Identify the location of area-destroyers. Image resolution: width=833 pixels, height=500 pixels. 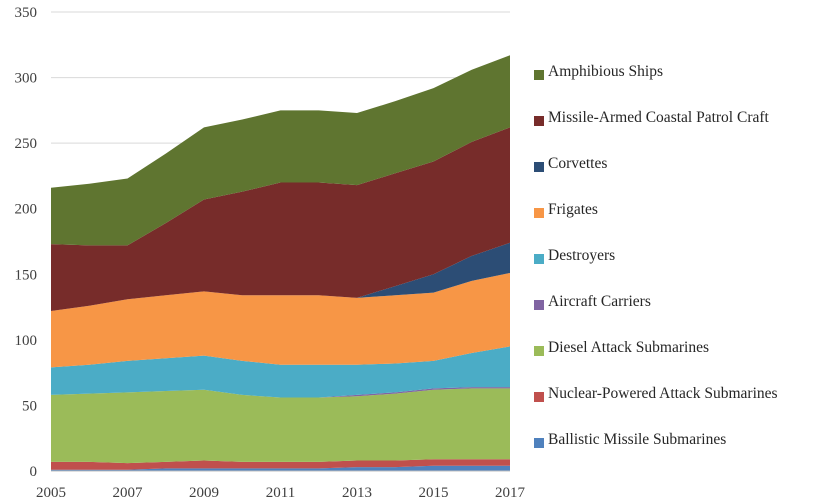
(280, 372).